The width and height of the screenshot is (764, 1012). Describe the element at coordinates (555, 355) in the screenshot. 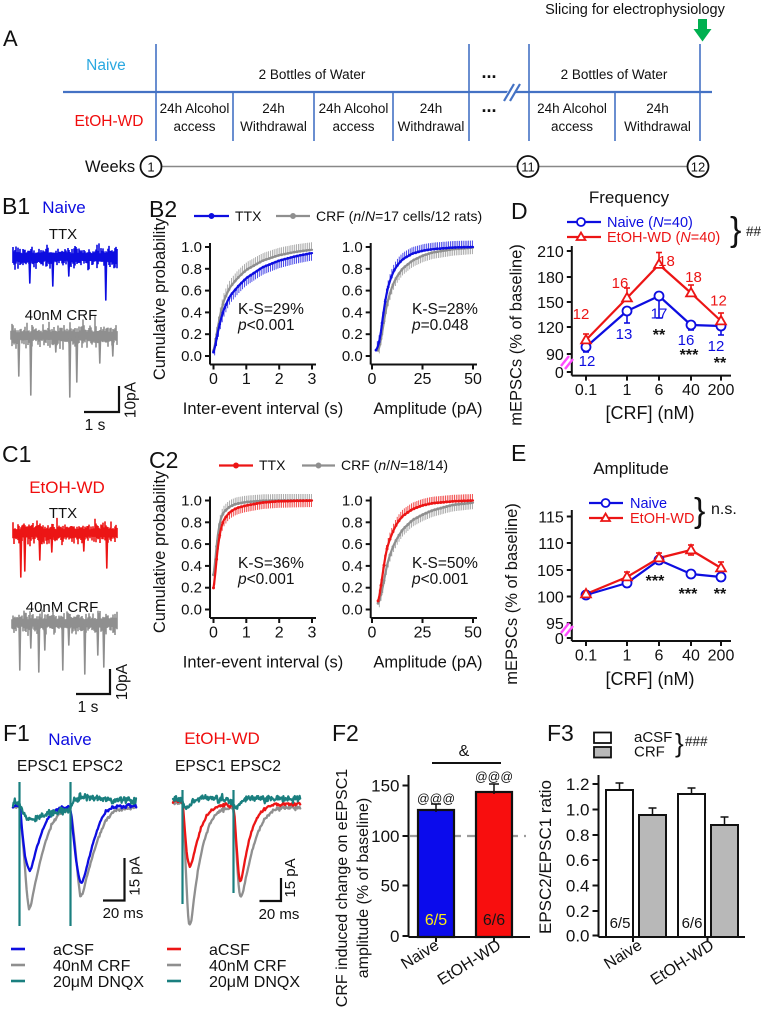

I see `svg-text: 90` at that location.